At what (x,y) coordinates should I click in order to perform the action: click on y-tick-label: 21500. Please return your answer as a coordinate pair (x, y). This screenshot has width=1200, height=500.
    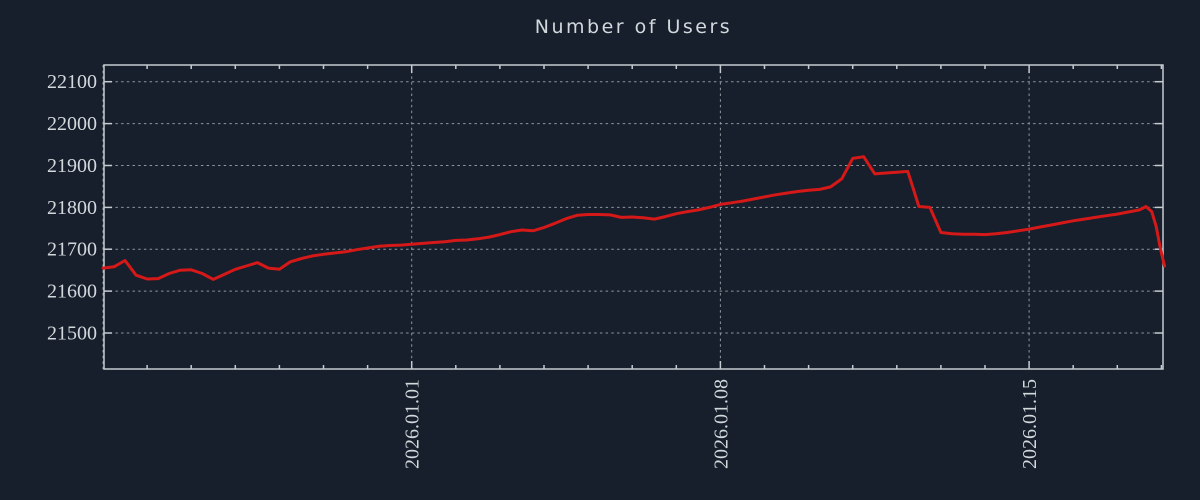
    Looking at the image, I should click on (72, 334).